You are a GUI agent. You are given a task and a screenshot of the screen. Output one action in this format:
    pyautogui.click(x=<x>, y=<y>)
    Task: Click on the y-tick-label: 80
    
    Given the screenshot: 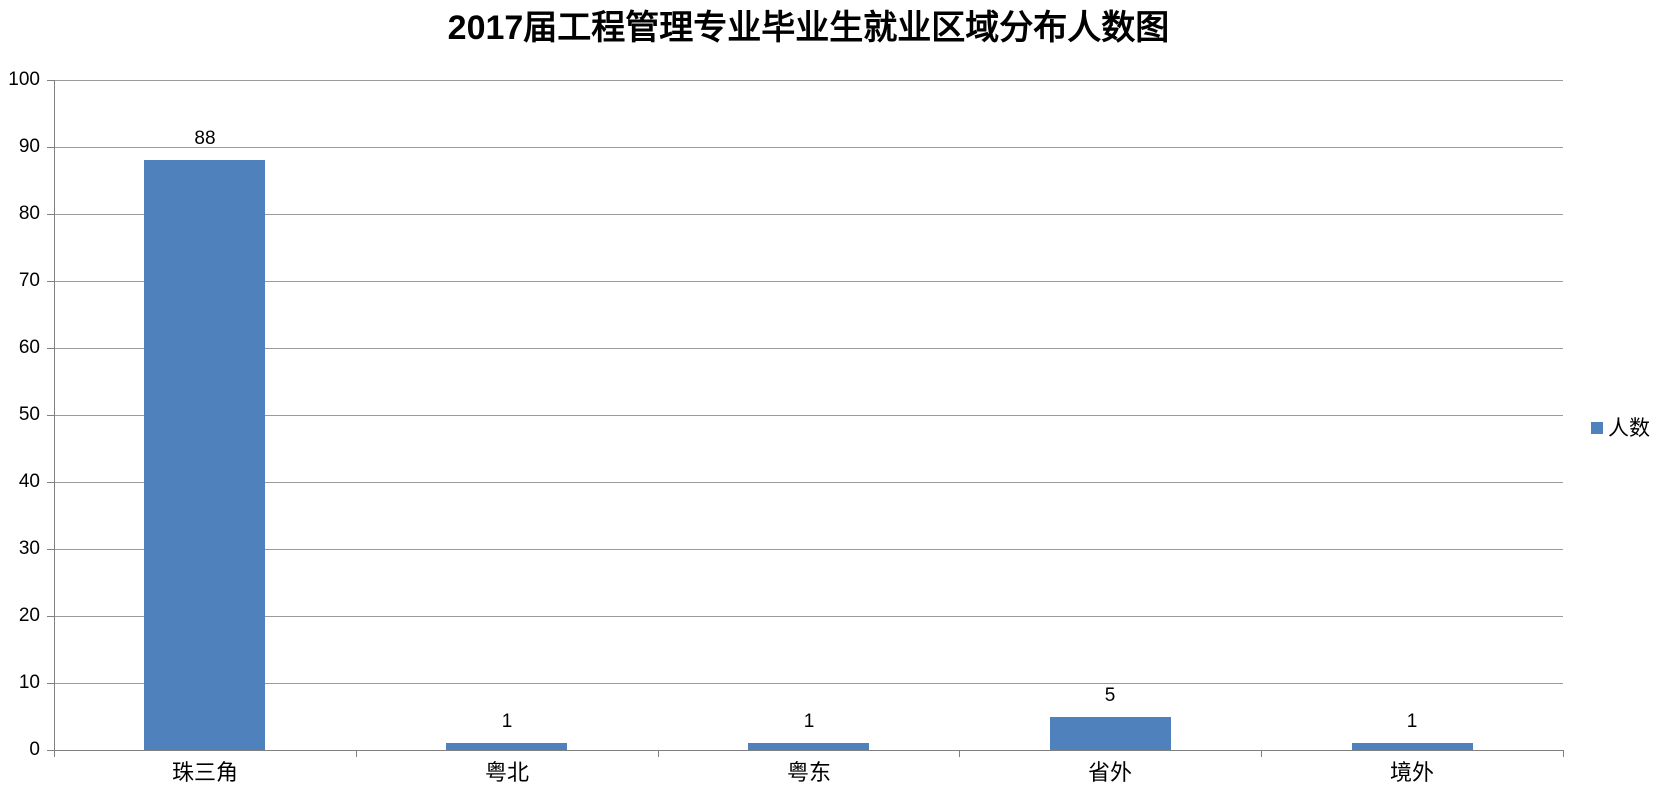 What is the action you would take?
    pyautogui.click(x=29, y=213)
    